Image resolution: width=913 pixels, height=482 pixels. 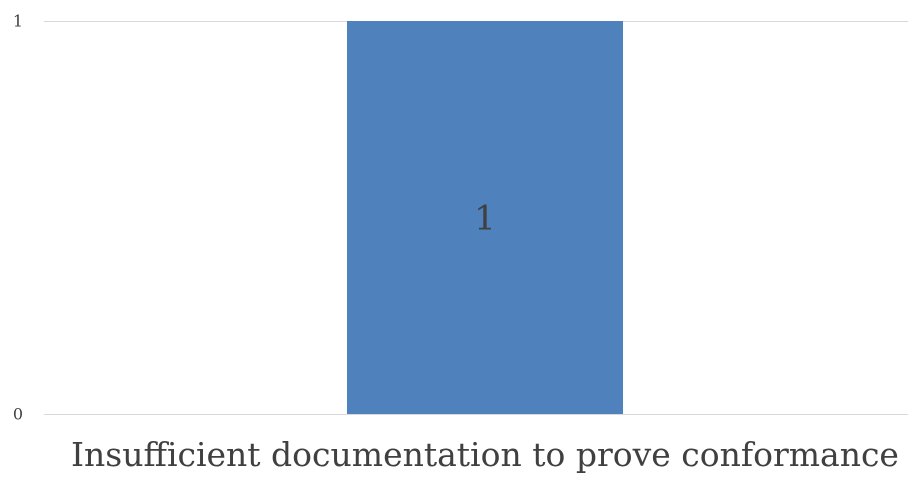 What do you see at coordinates (18, 21) in the screenshot?
I see `y-tick-label-1: 1` at bounding box center [18, 21].